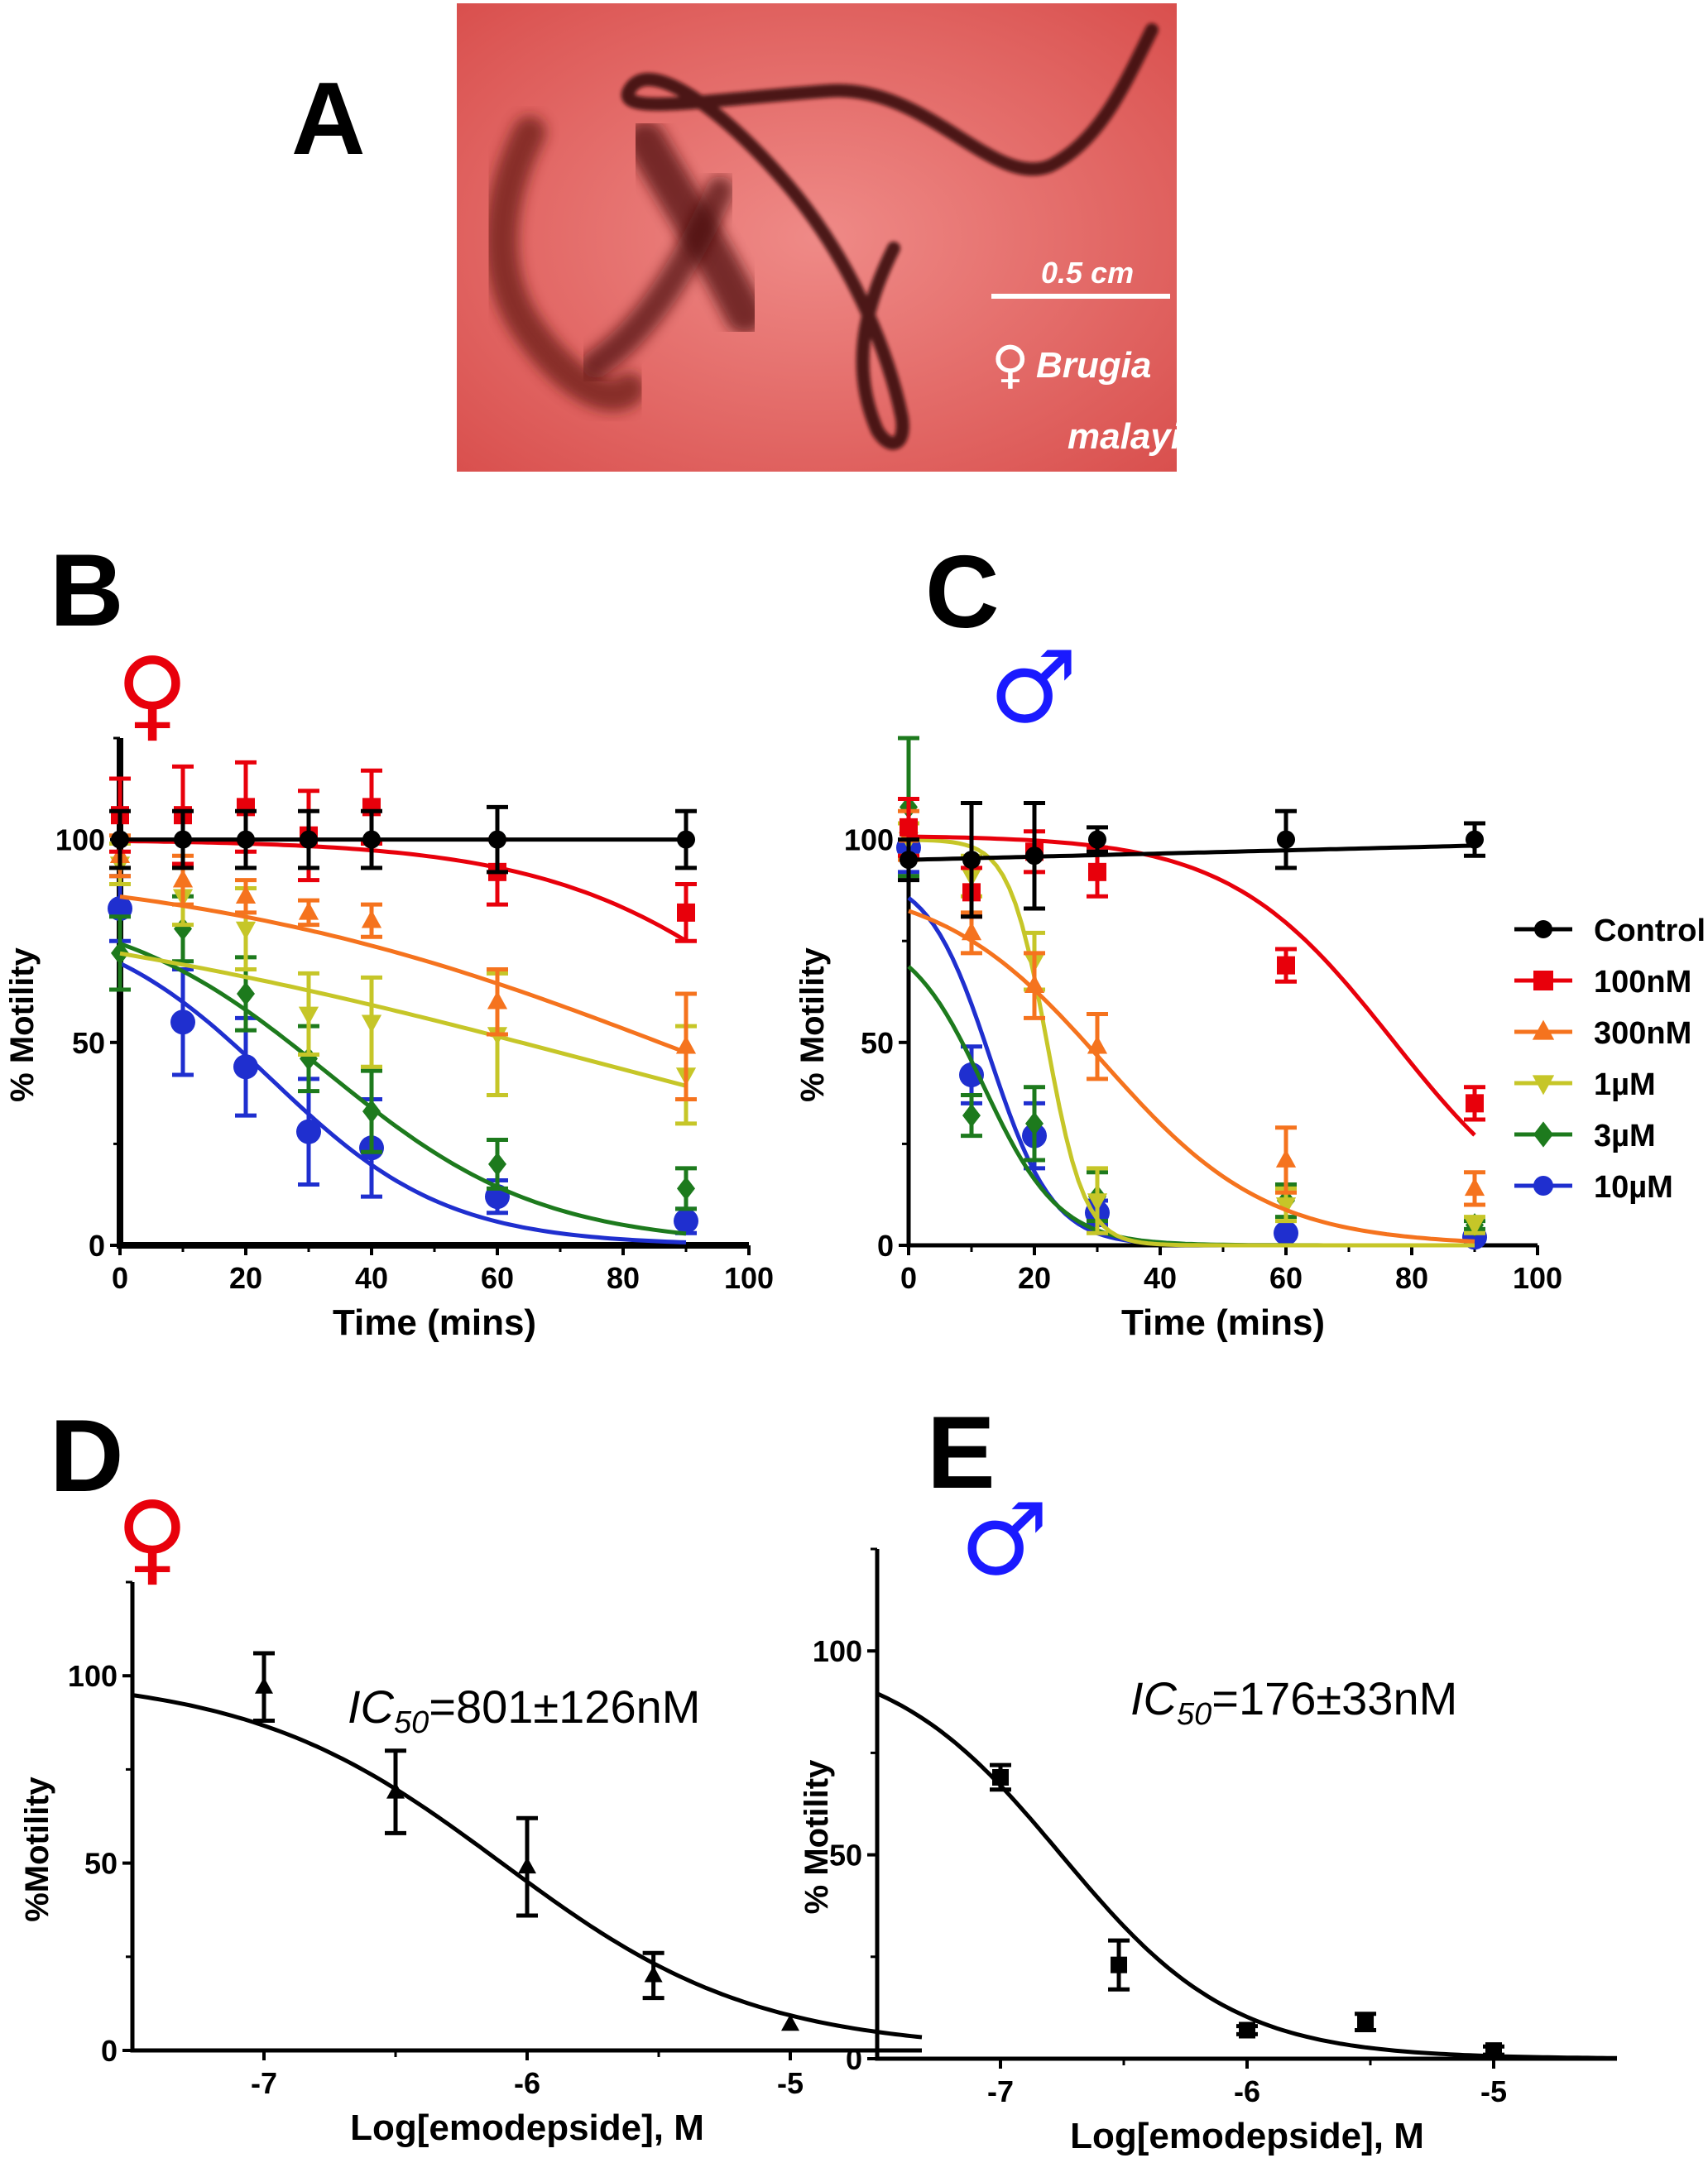 The width and height of the screenshot is (1708, 2158). I want to click on x-tick-label: 40, so click(1160, 1278).